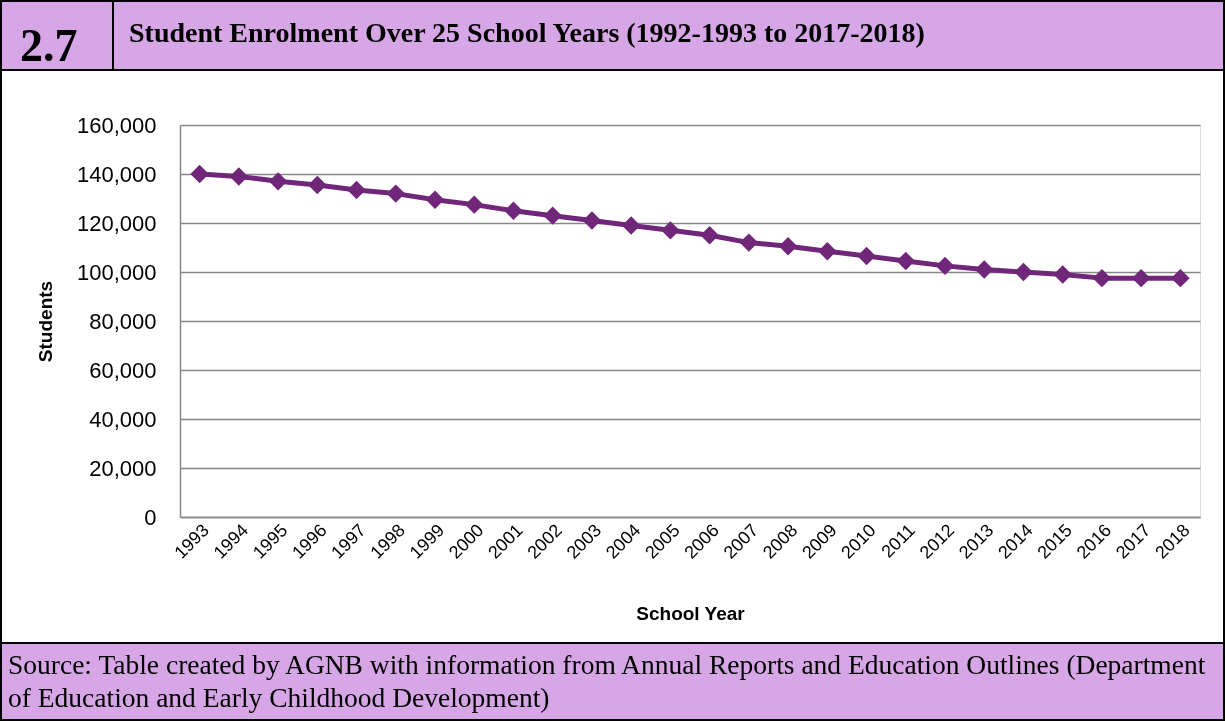 The height and width of the screenshot is (721, 1225). Describe the element at coordinates (49, 45) in the screenshot. I see `text: 2.7` at that location.